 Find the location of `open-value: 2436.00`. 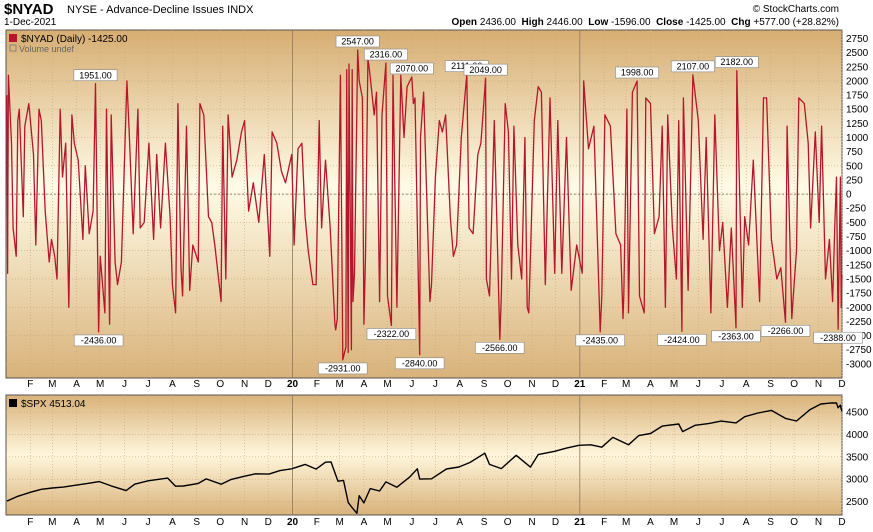

open-value: 2436.00 is located at coordinates (497, 22).